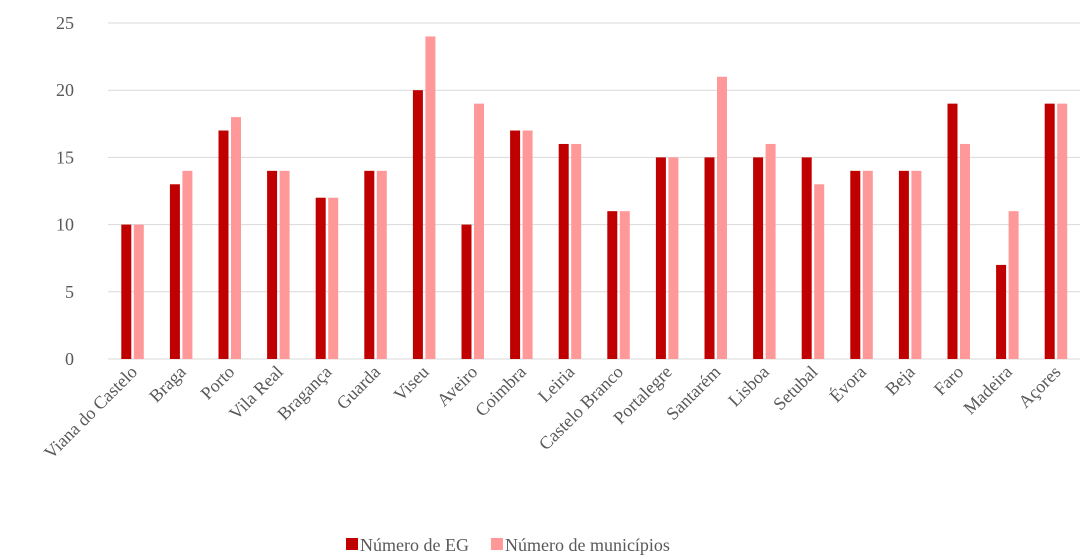 This screenshot has height=557, width=1083. What do you see at coordinates (359, 388) in the screenshot?
I see `x-tick-label: Guarda` at bounding box center [359, 388].